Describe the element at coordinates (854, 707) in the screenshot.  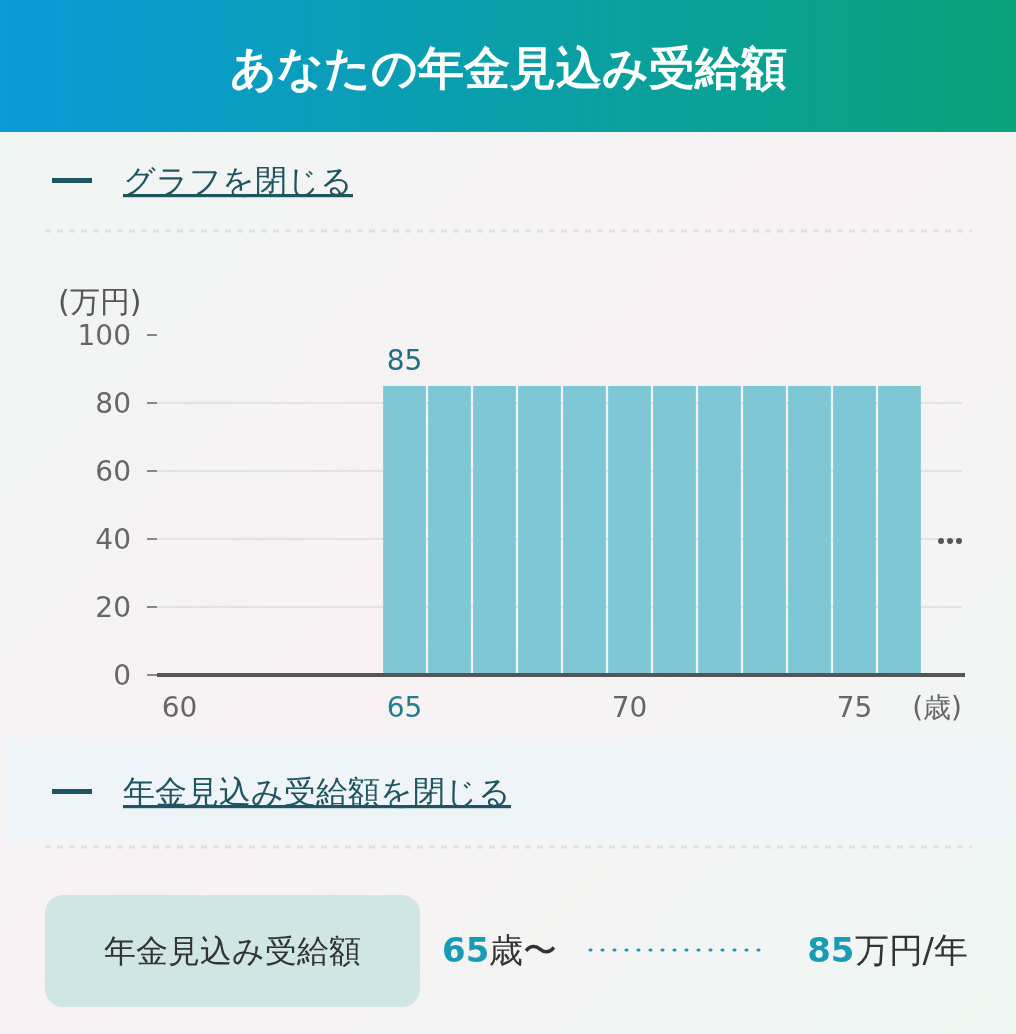
I see `x-tick-label: 75` at that location.